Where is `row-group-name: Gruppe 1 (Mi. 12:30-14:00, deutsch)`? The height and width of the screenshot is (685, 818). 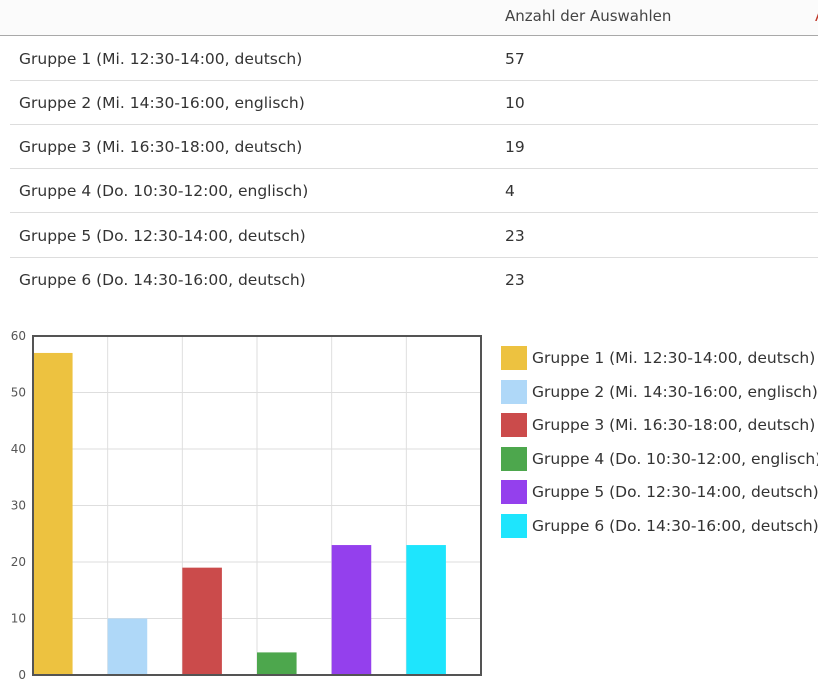
row-group-name: Gruppe 1 (Mi. 12:30-14:00, deutsch) is located at coordinates (161, 59).